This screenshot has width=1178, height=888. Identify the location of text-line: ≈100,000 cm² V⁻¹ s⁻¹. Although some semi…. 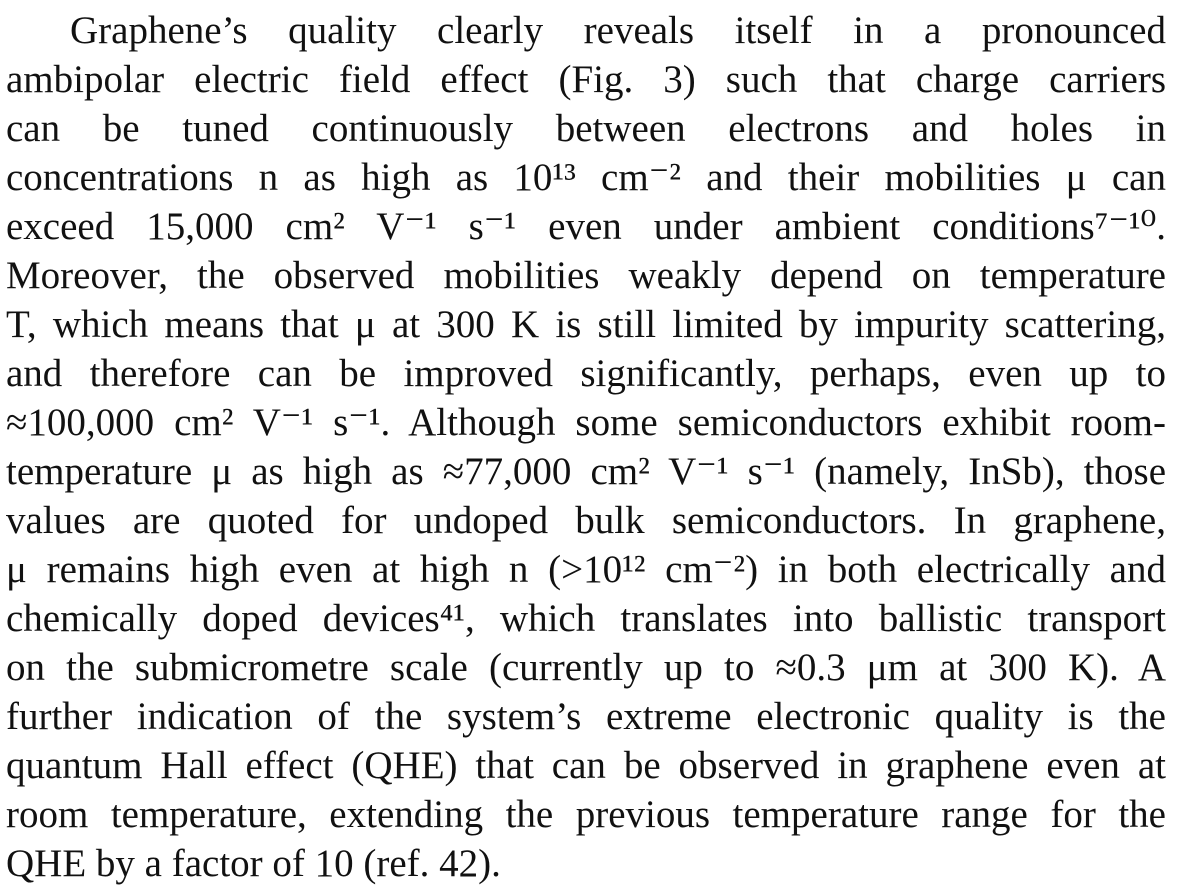
(586, 422).